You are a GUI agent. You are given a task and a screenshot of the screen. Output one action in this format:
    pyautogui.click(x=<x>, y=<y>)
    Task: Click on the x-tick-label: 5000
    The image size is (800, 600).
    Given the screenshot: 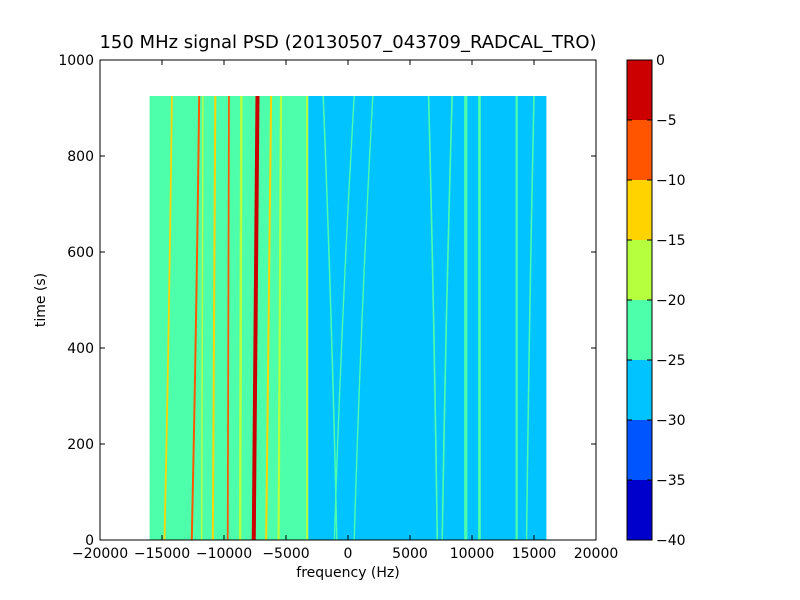 What is the action you would take?
    pyautogui.click(x=410, y=554)
    